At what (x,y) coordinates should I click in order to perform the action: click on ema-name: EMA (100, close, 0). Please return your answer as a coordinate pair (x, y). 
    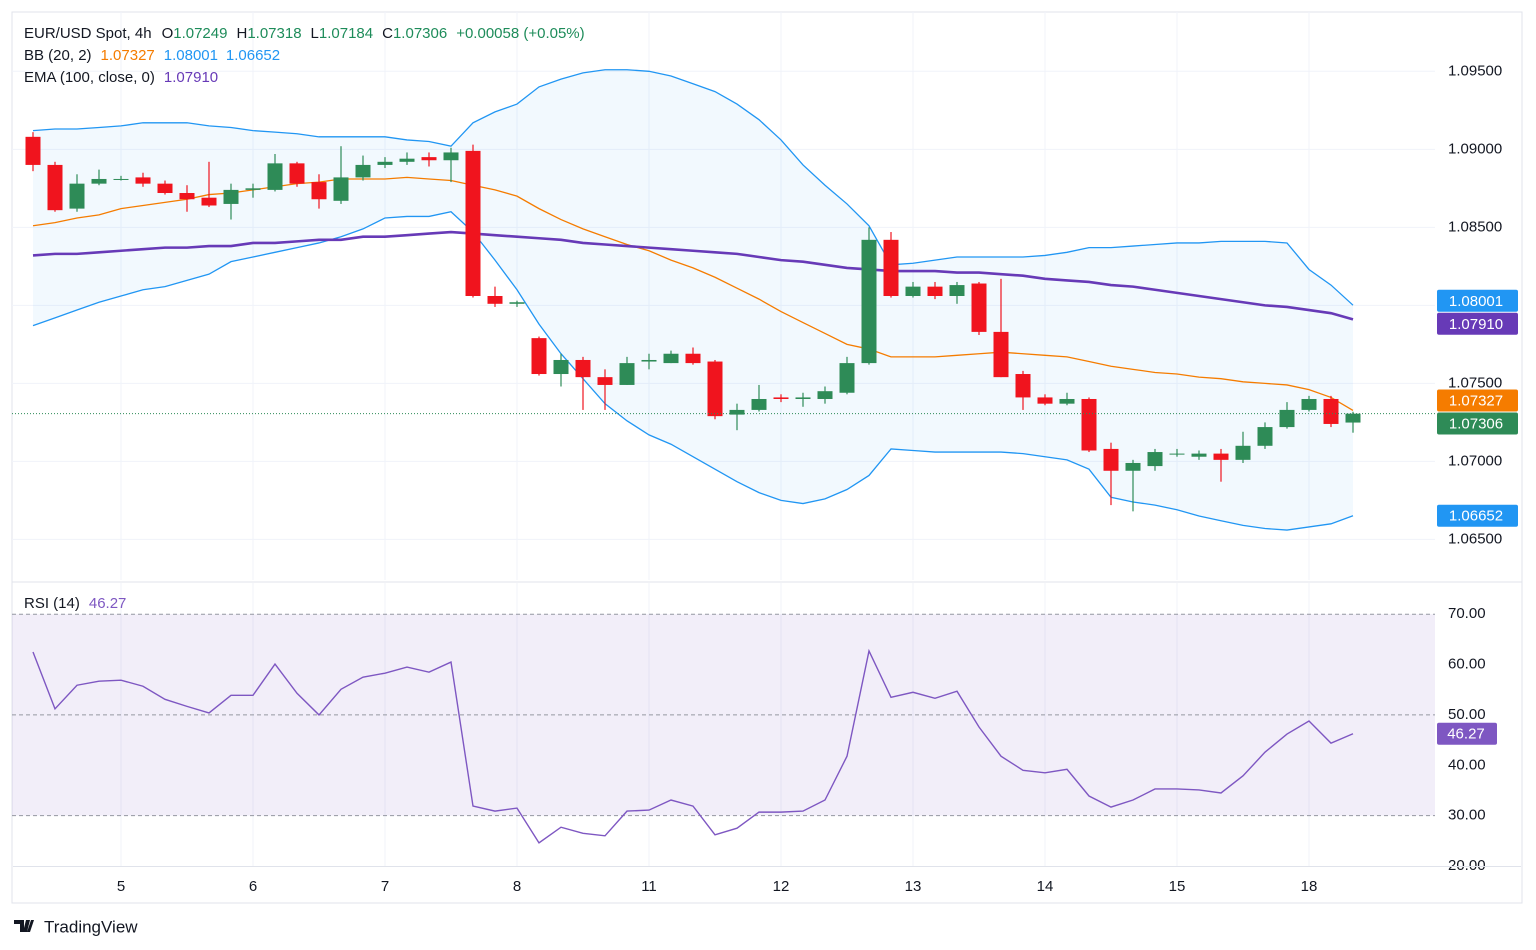
    Looking at the image, I should click on (89, 77).